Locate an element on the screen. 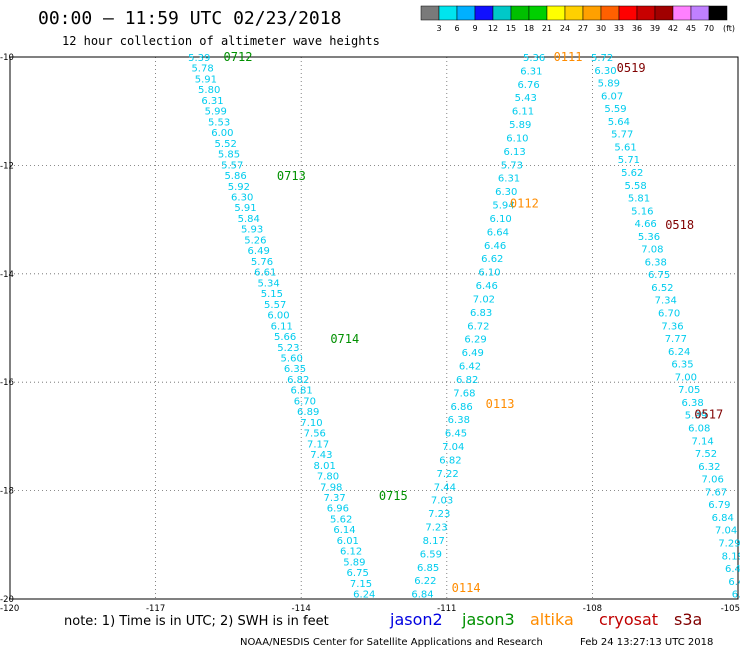  wave-height-label: 7.23 is located at coordinates (436, 528).